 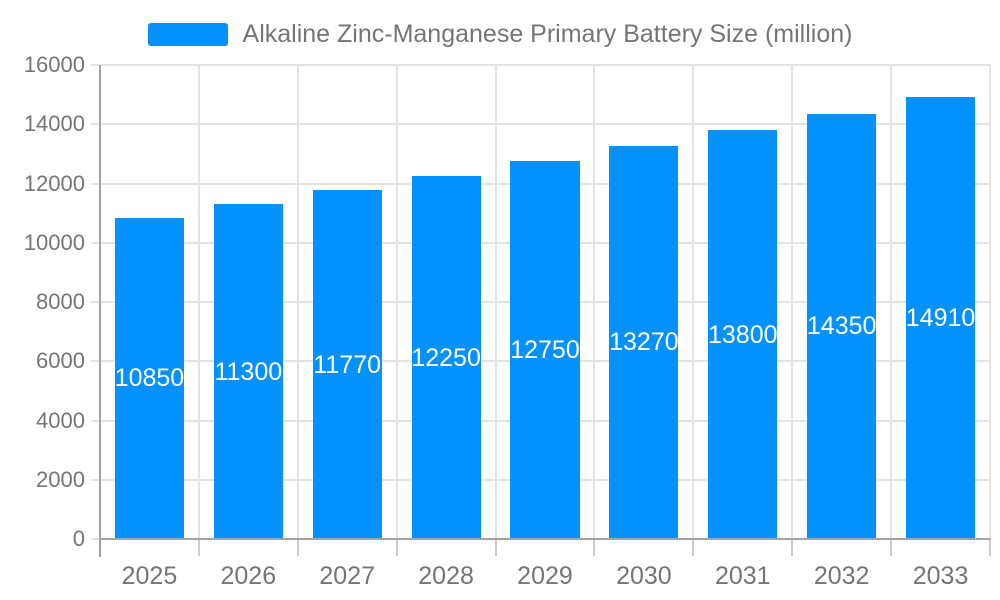 What do you see at coordinates (940, 576) in the screenshot?
I see `x-tick-label: 2033` at bounding box center [940, 576].